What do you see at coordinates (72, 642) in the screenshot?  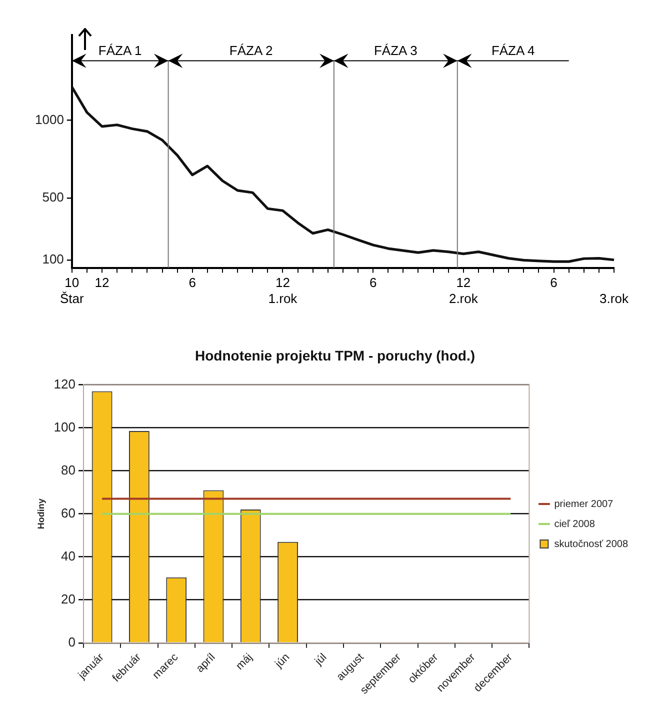 I see `y-tick-label: 0` at bounding box center [72, 642].